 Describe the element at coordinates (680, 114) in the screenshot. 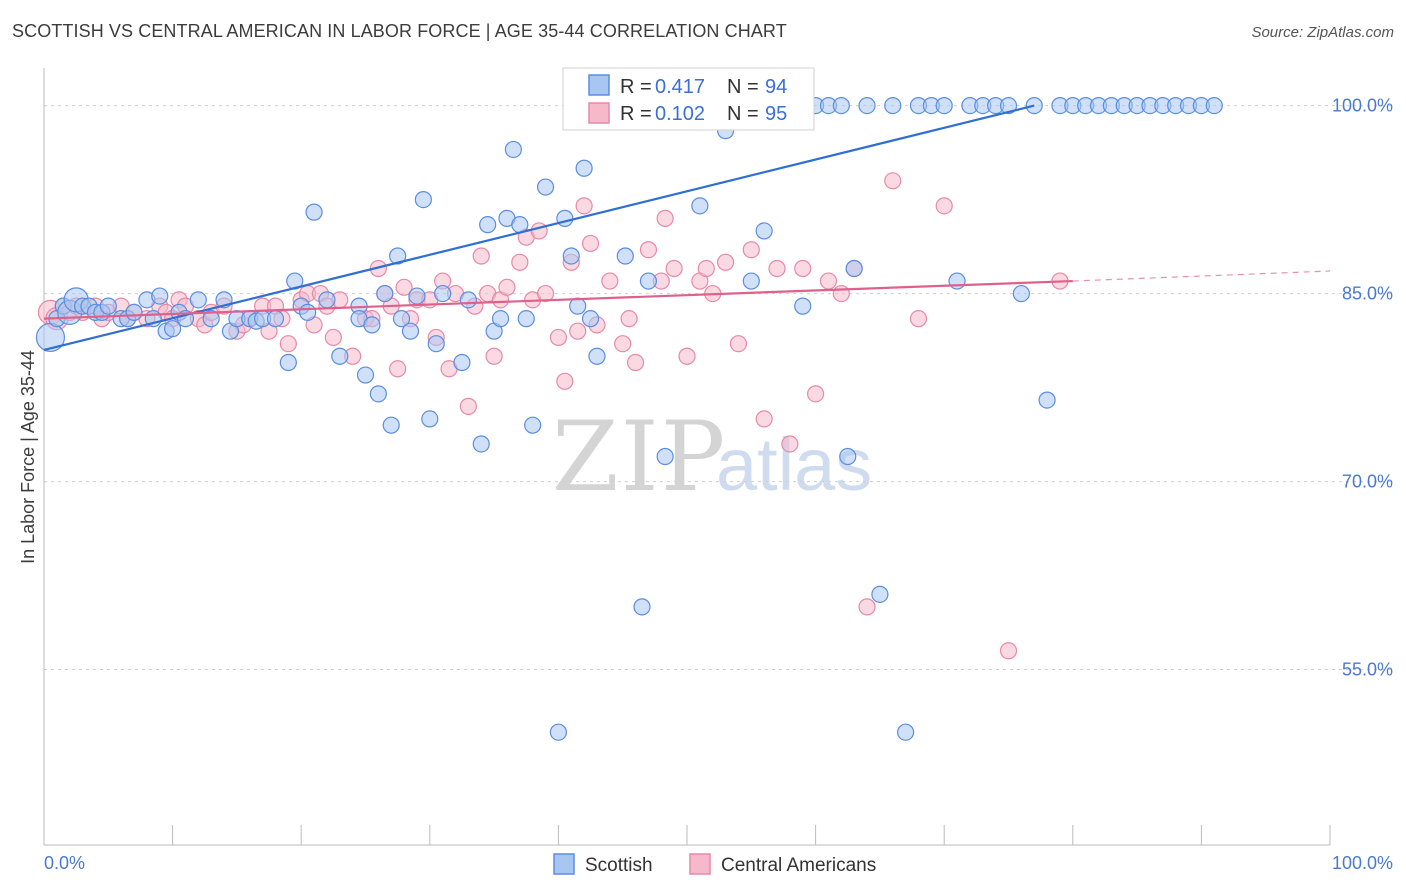

I see `legend-r-value-central-americans: 0.102` at that location.